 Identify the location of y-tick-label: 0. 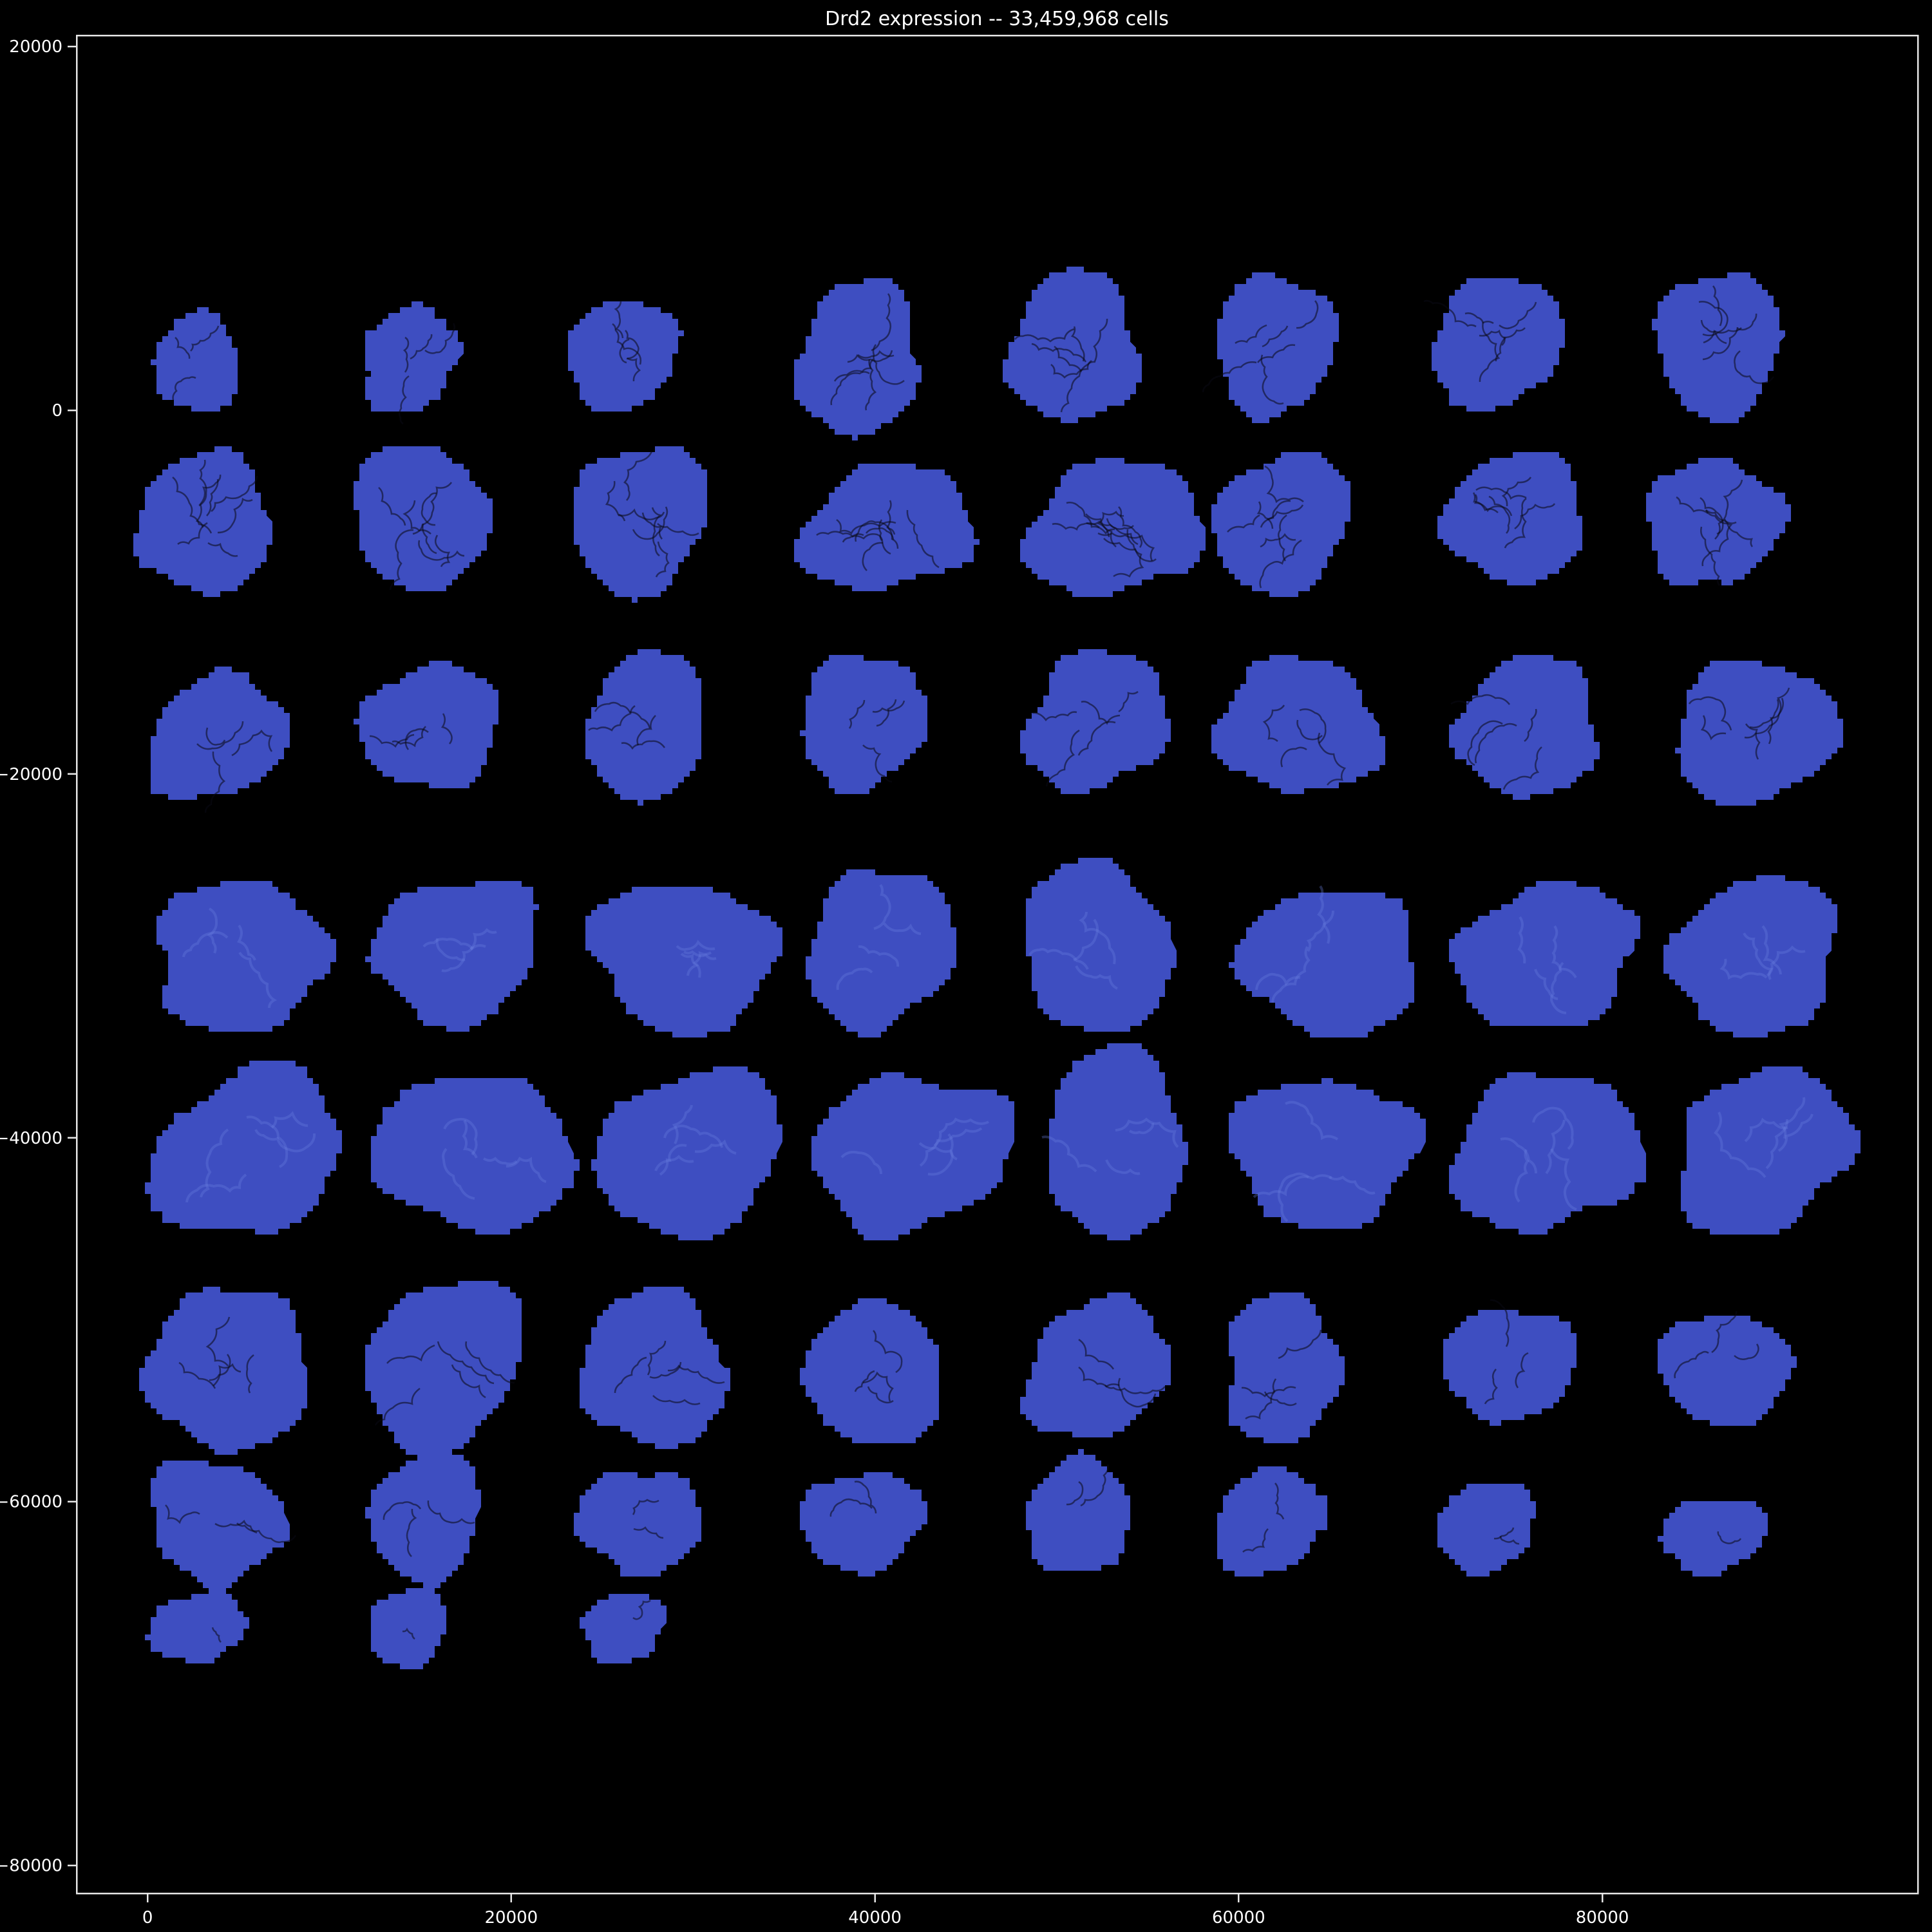
(57, 411).